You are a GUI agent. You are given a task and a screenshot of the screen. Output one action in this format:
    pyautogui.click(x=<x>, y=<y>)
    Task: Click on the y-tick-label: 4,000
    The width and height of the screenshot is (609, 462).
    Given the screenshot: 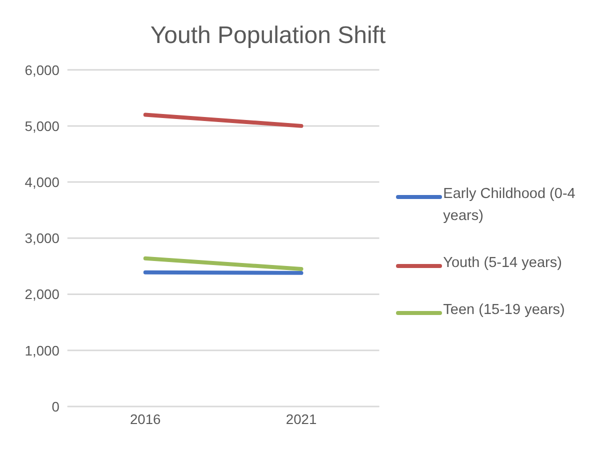 What is the action you would take?
    pyautogui.click(x=42, y=182)
    